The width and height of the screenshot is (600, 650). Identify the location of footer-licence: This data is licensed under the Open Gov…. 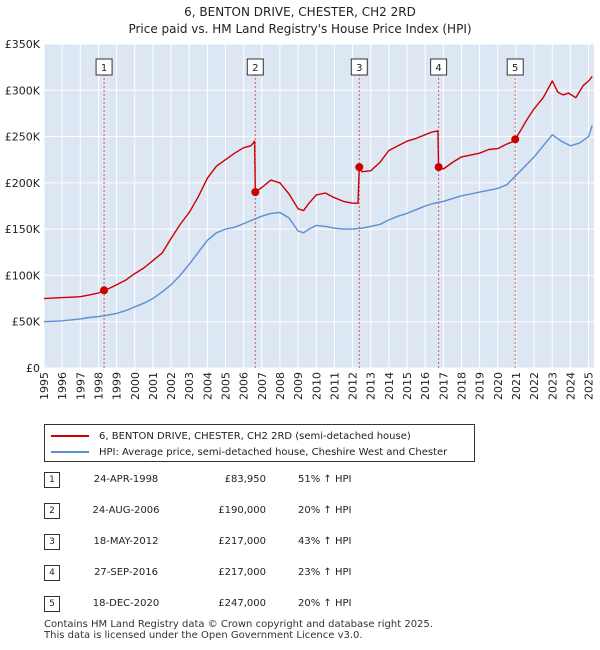
(203, 635).